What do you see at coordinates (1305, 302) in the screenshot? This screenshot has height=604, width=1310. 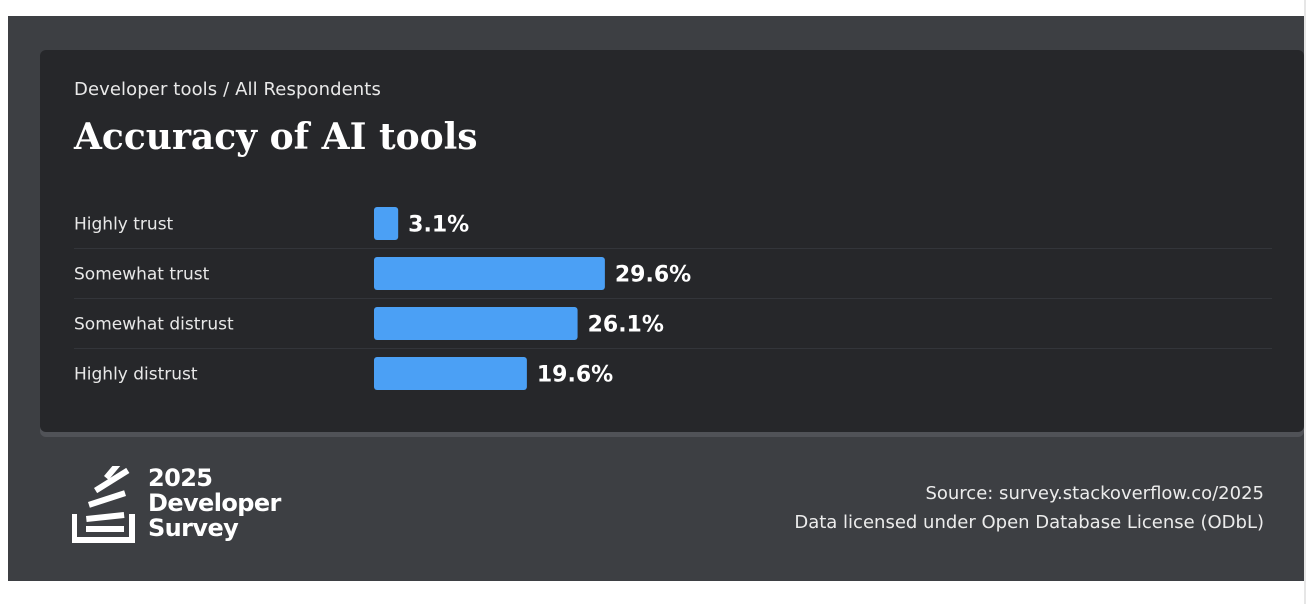 I see `page-edge` at bounding box center [1305, 302].